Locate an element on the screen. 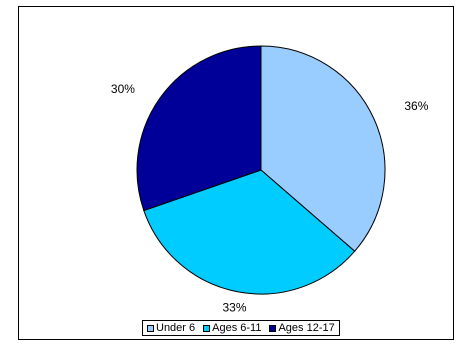 The image size is (468, 360). legend-item-under-6: Under 6 is located at coordinates (171, 328).